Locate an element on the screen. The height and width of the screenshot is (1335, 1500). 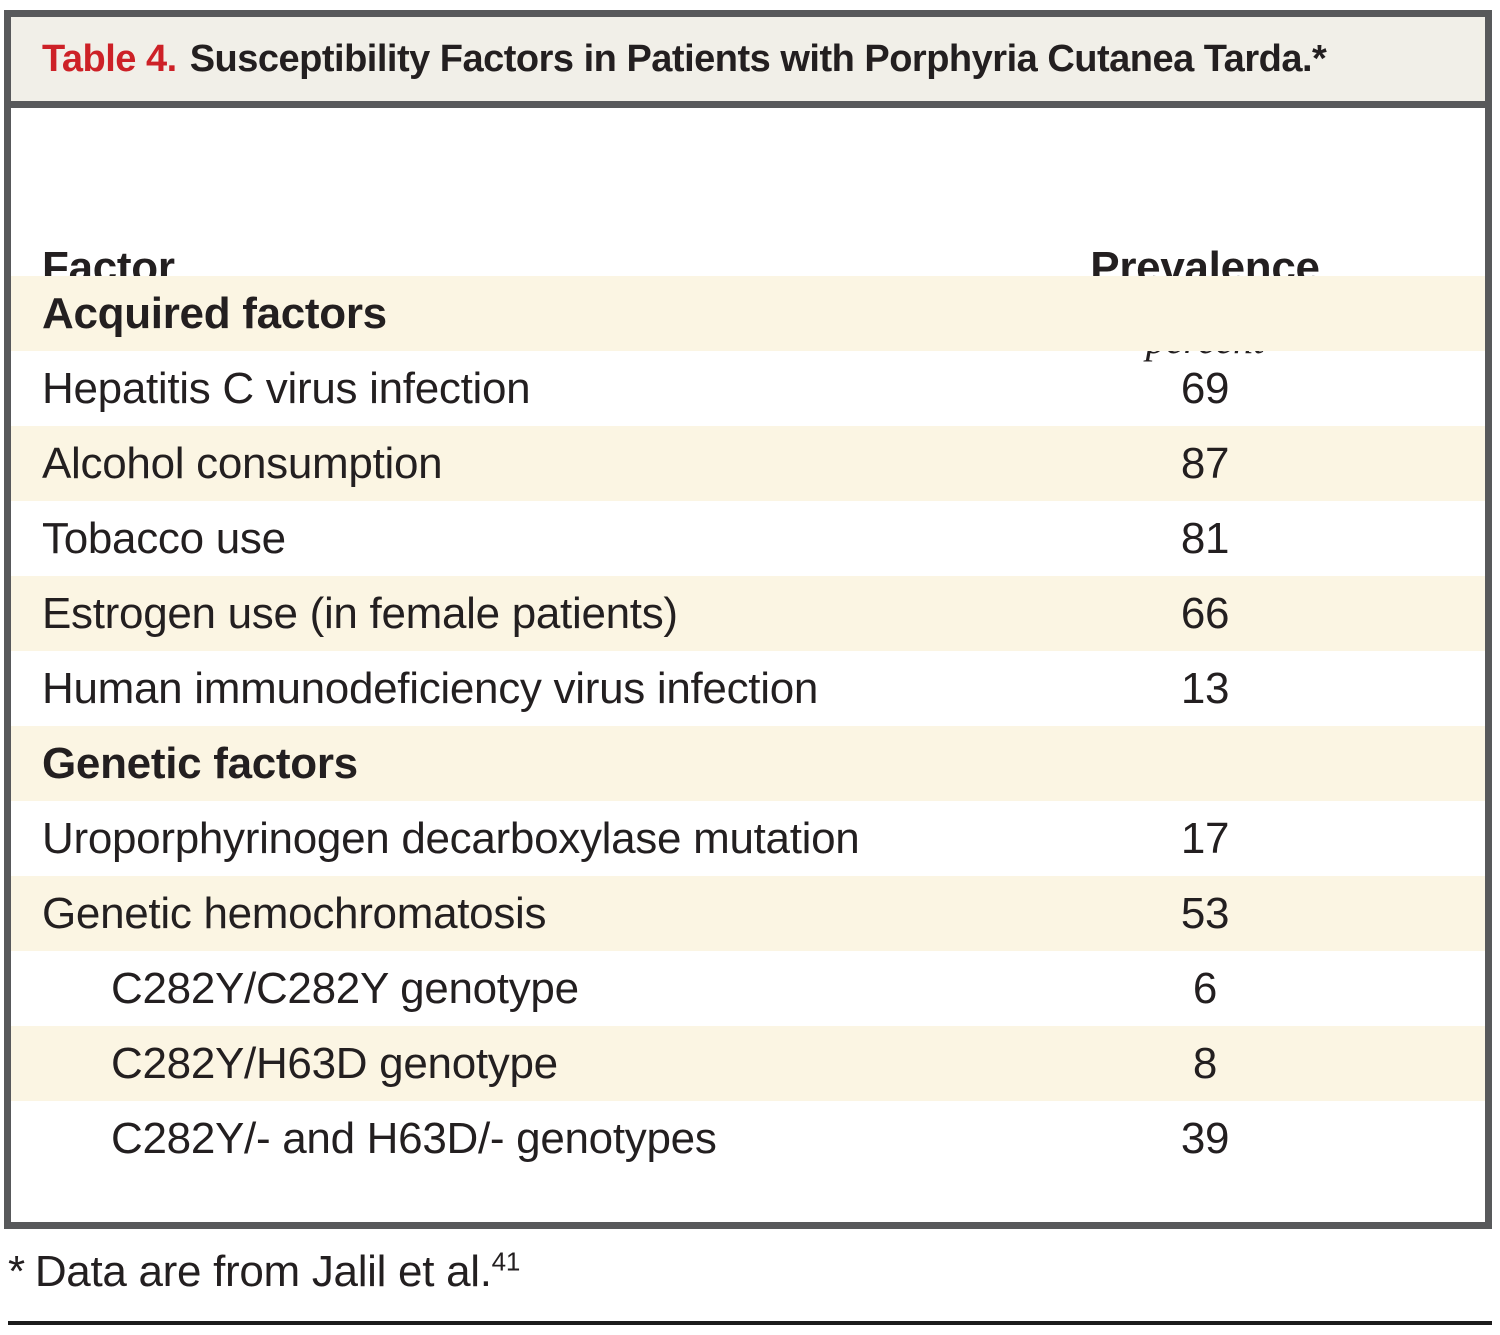
footnote-text: Data are from Jalil et al. is located at coordinates (263, 1271).